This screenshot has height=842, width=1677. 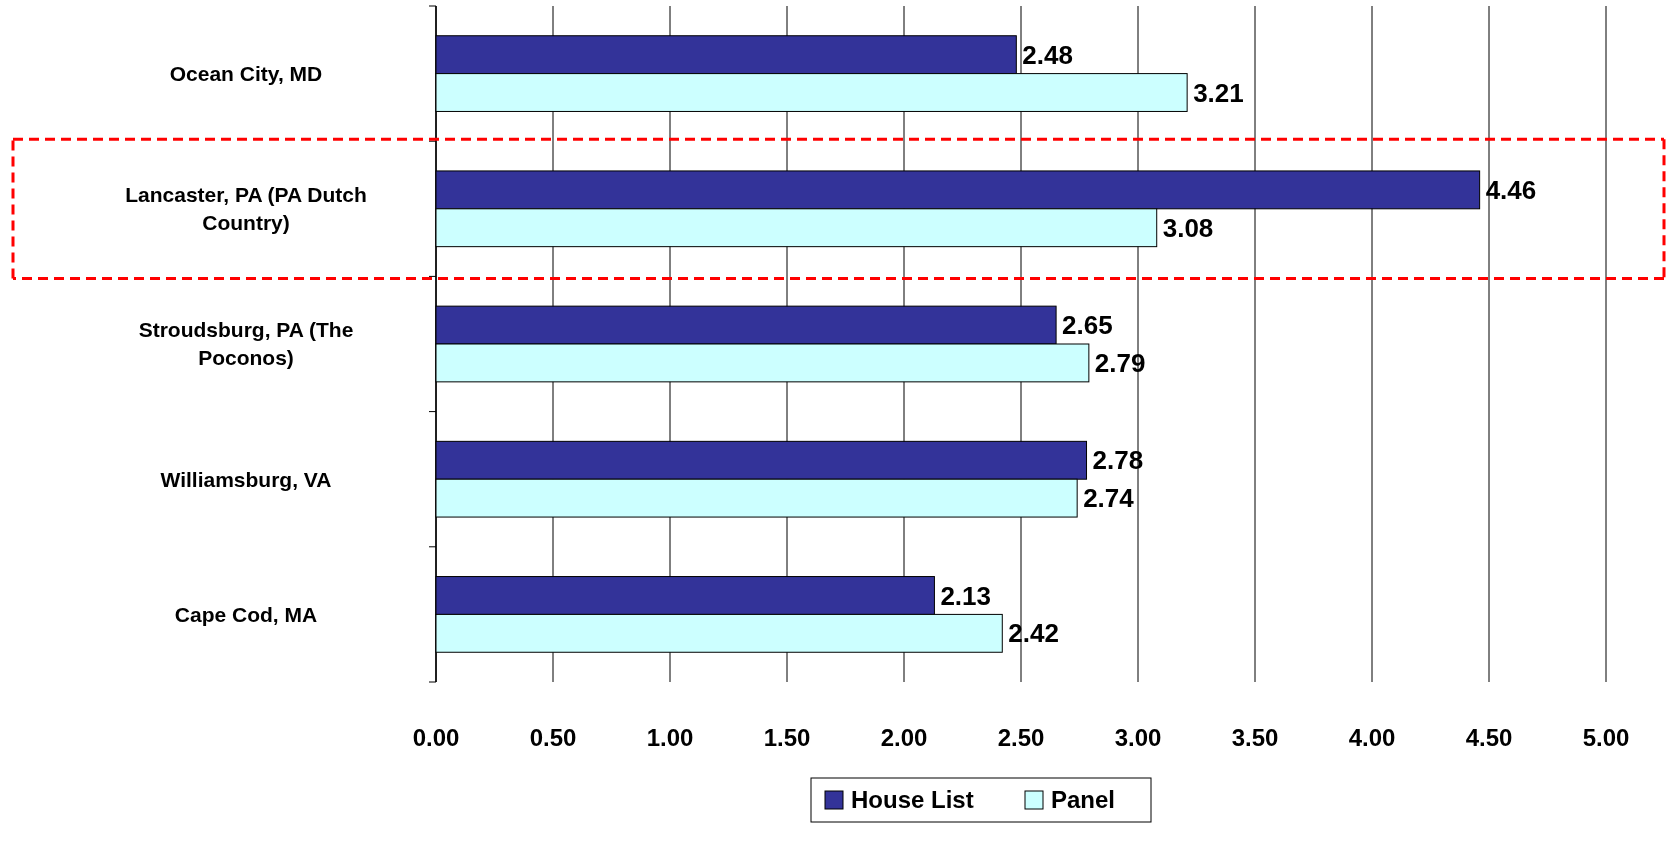 I want to click on x-tick-label: 1.50, so click(x=787, y=738).